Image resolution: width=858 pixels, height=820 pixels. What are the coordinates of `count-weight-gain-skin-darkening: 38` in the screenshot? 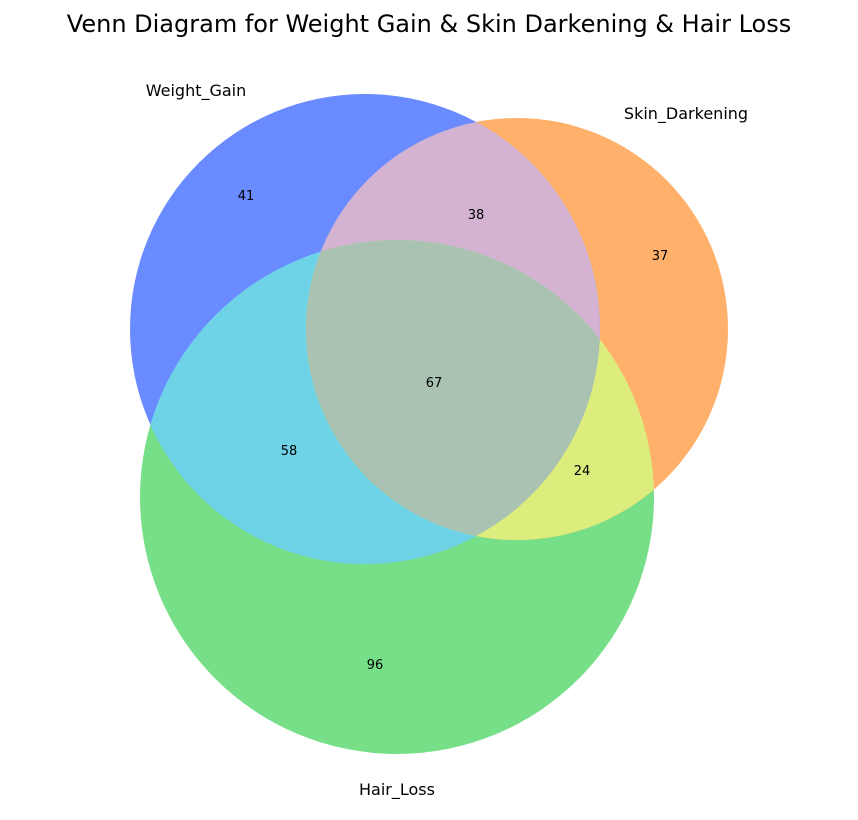 It's located at (476, 215).